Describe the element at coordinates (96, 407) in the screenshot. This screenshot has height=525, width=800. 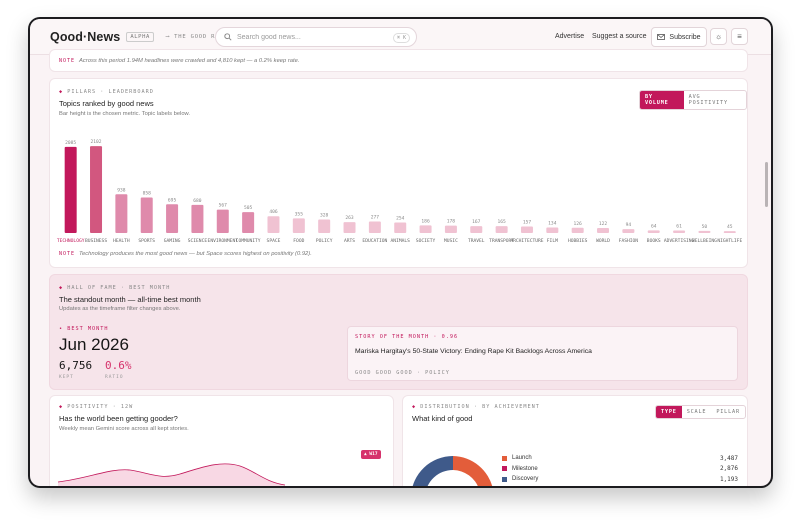
I see `positivity-eyebrow: ◆ POSITIVITY · 12W` at that location.